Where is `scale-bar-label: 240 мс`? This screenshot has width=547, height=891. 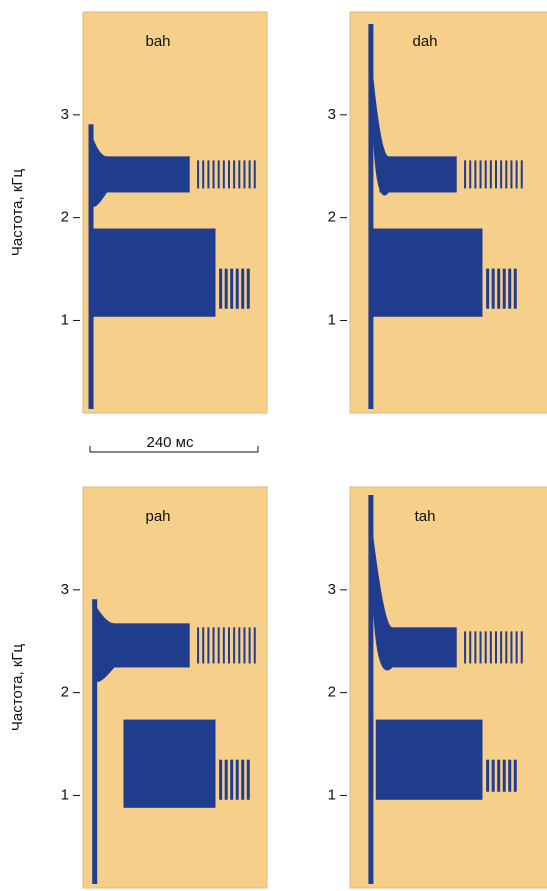
scale-bar-label: 240 мс is located at coordinates (170, 442).